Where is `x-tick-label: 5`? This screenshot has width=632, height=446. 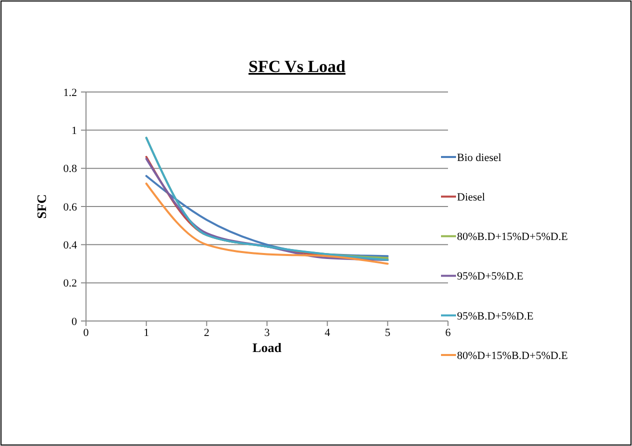
x-tick-label: 5 is located at coordinates (387, 333).